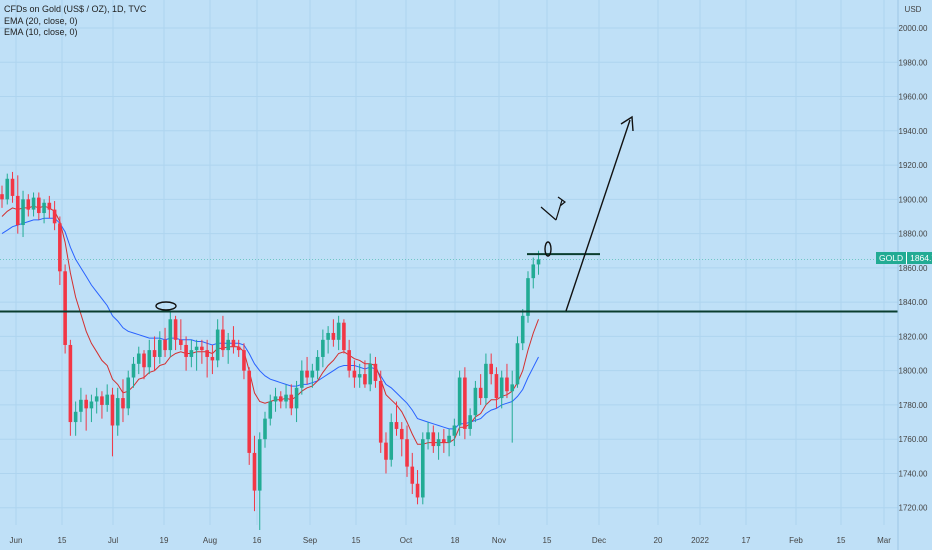 This screenshot has width=932, height=550. Describe the element at coordinates (913, 371) in the screenshot. I see `price-tick-label: 1800.00` at that location.